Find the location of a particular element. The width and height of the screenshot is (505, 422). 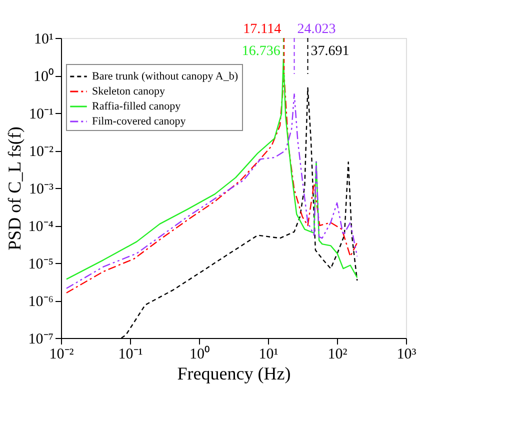

y-tick-label: 10⁻¹ is located at coordinates (41, 114).